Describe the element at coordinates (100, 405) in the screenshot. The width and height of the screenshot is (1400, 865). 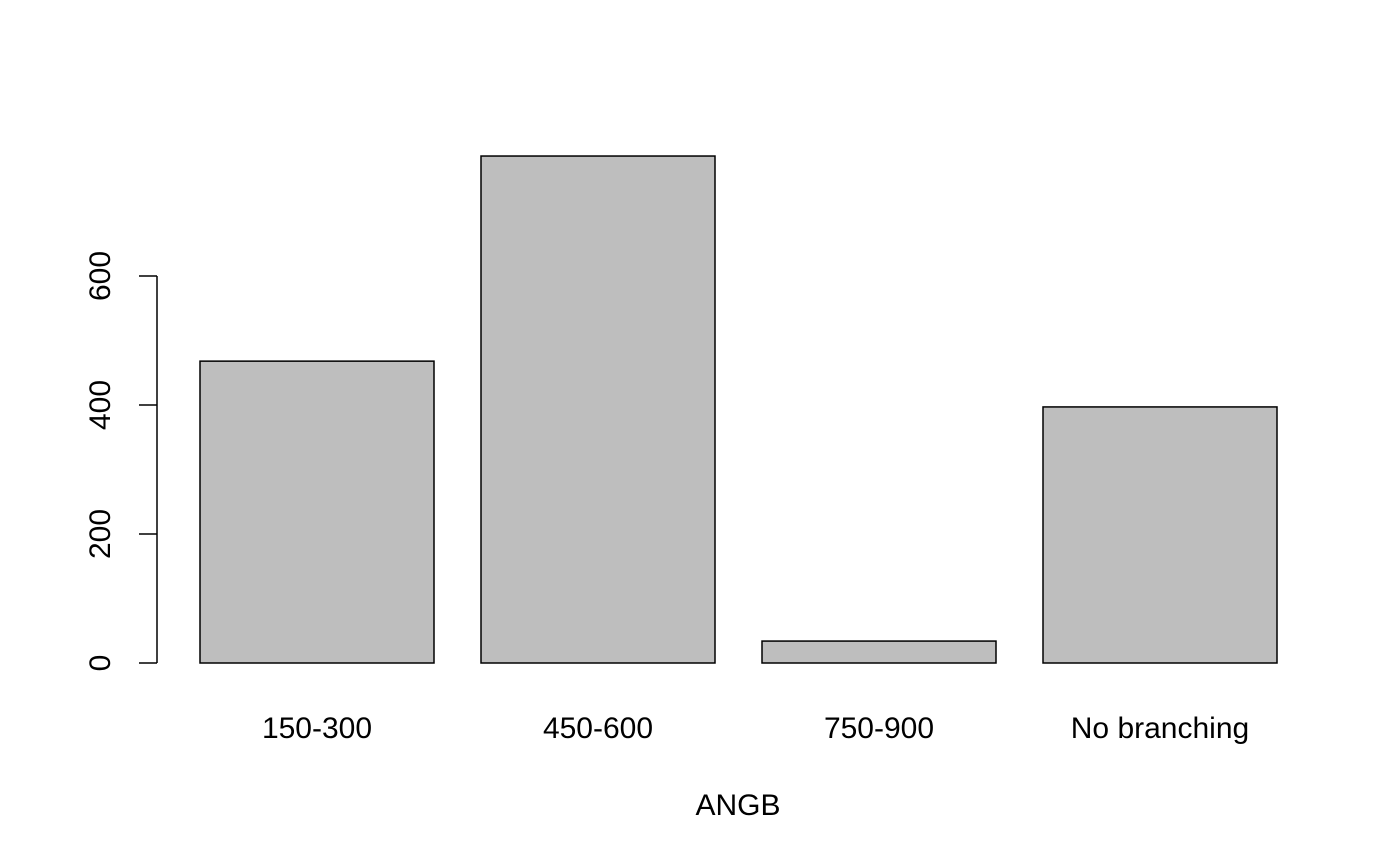
I see `y-tick-label: 400` at that location.